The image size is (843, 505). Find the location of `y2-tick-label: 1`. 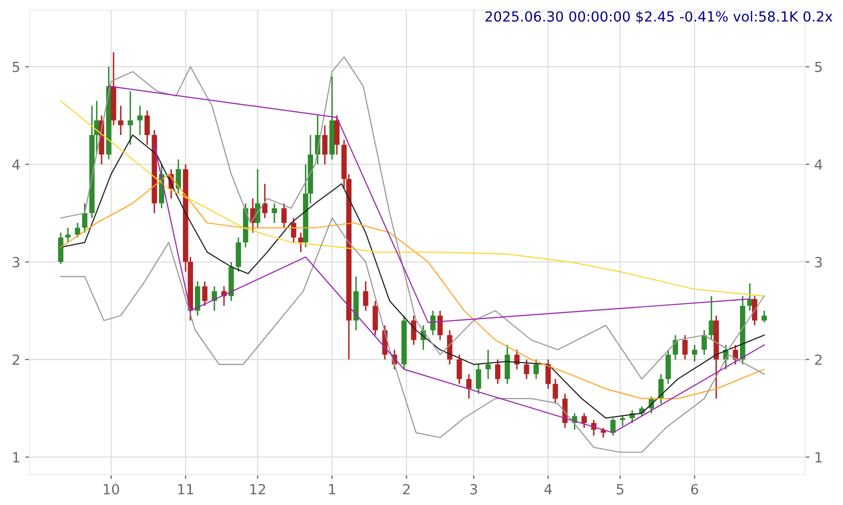

y2-tick-label: 1 is located at coordinates (819, 457).